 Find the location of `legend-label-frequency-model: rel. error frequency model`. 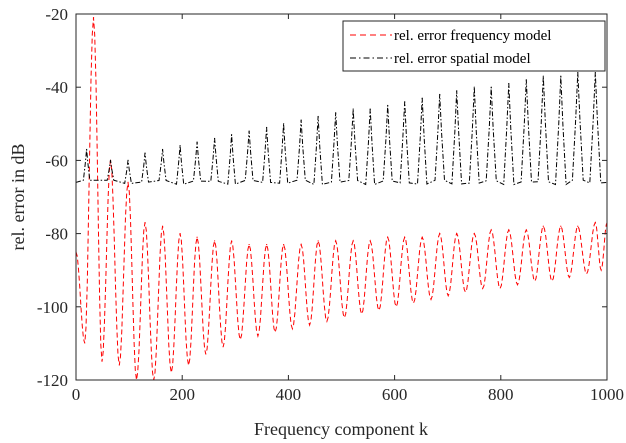

legend-label-frequency-model: rel. error frequency model is located at coordinates (472, 36).